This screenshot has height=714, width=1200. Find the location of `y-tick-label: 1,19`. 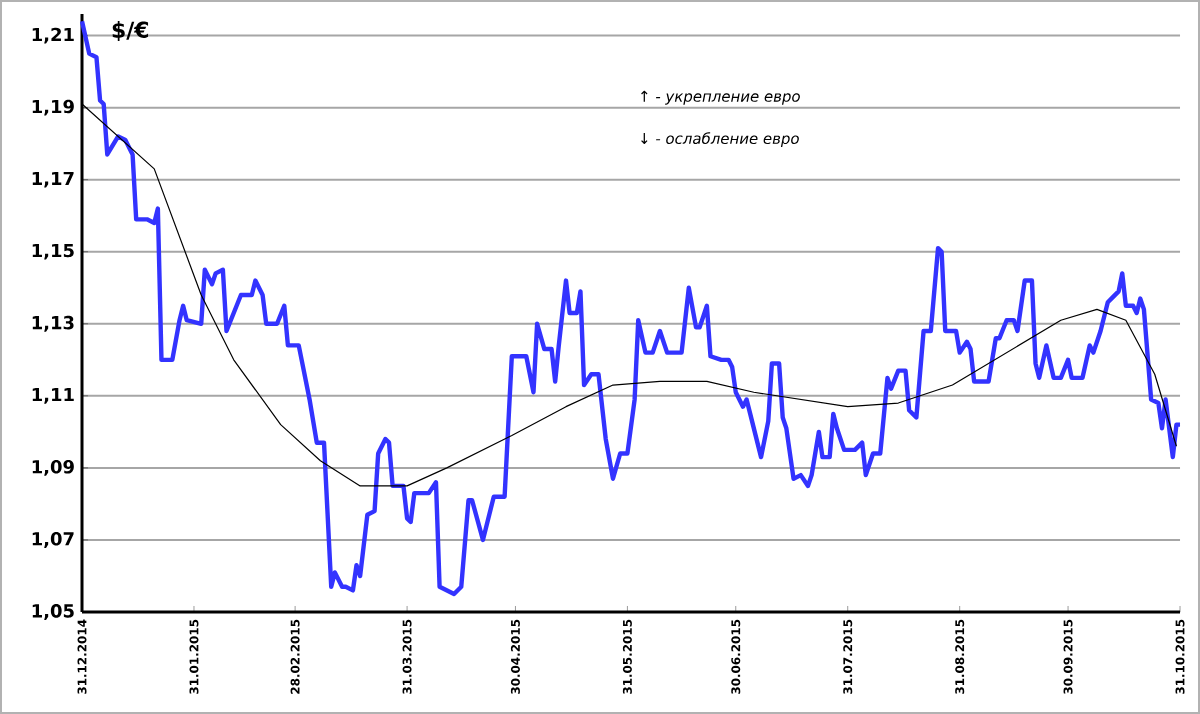

y-tick-label: 1,19 is located at coordinates (53, 107).